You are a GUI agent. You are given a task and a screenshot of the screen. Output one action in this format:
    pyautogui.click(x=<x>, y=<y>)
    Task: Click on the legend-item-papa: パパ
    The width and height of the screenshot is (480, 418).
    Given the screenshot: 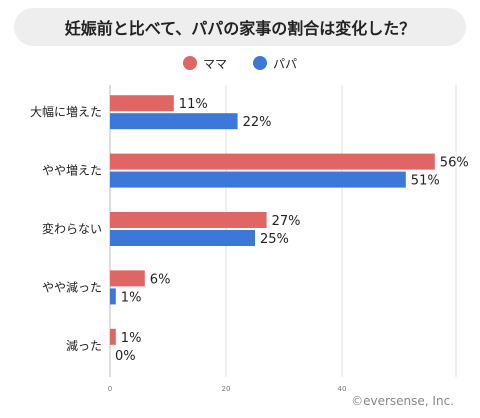 What is the action you would take?
    pyautogui.click(x=275, y=63)
    